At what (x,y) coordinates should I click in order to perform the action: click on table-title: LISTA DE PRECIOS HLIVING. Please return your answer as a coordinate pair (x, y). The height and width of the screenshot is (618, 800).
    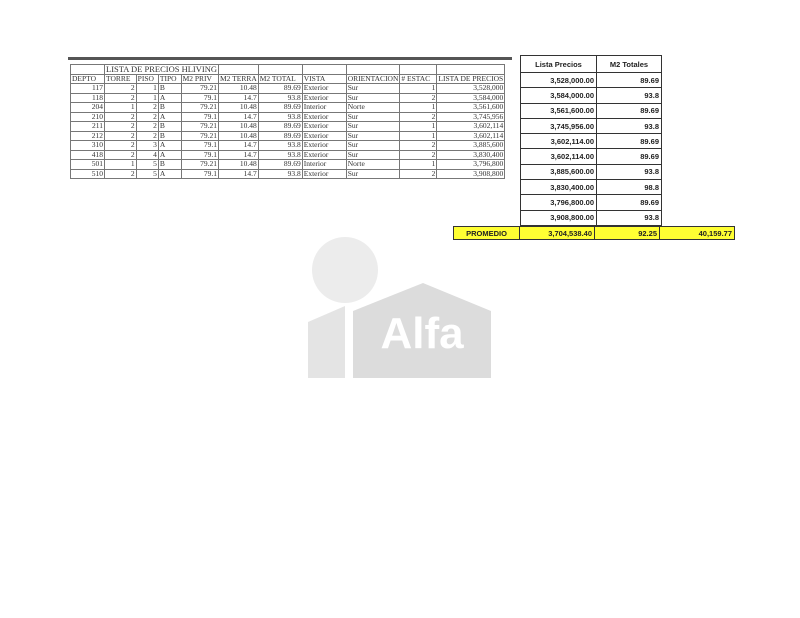
    Looking at the image, I should click on (161, 69).